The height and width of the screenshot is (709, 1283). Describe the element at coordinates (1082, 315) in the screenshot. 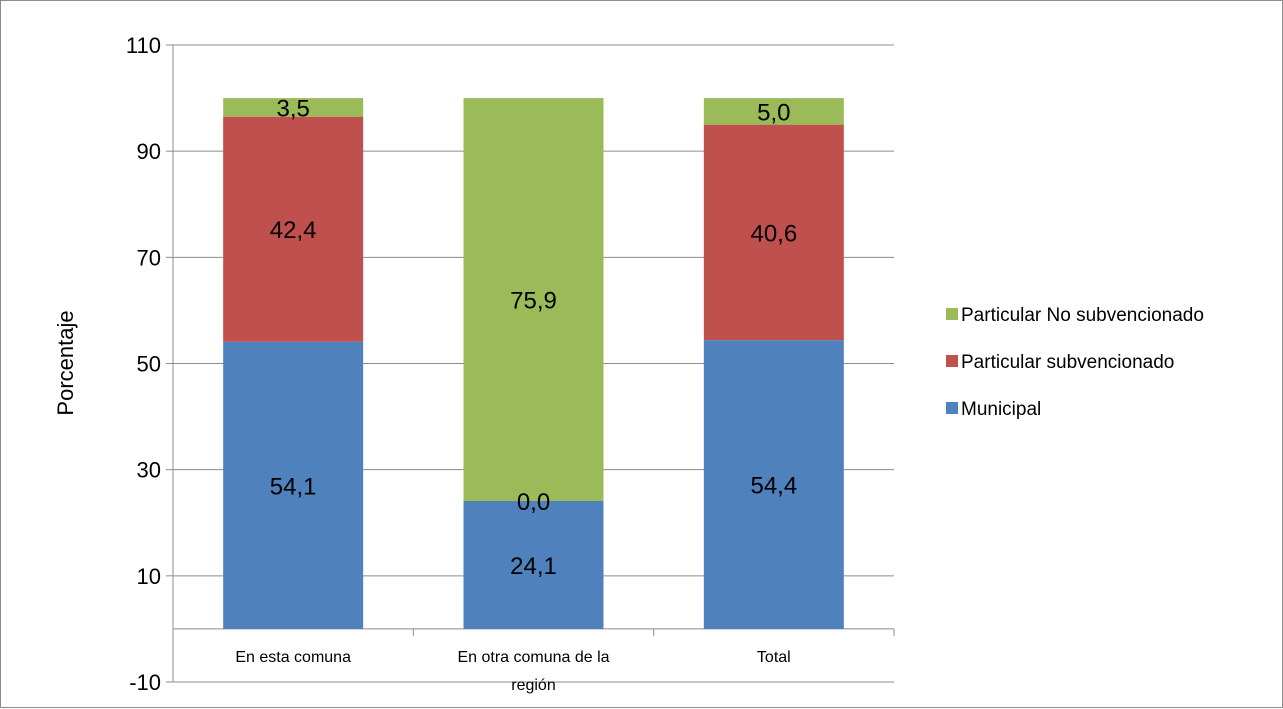

I see `legend-label: Particular No subvencionado` at that location.